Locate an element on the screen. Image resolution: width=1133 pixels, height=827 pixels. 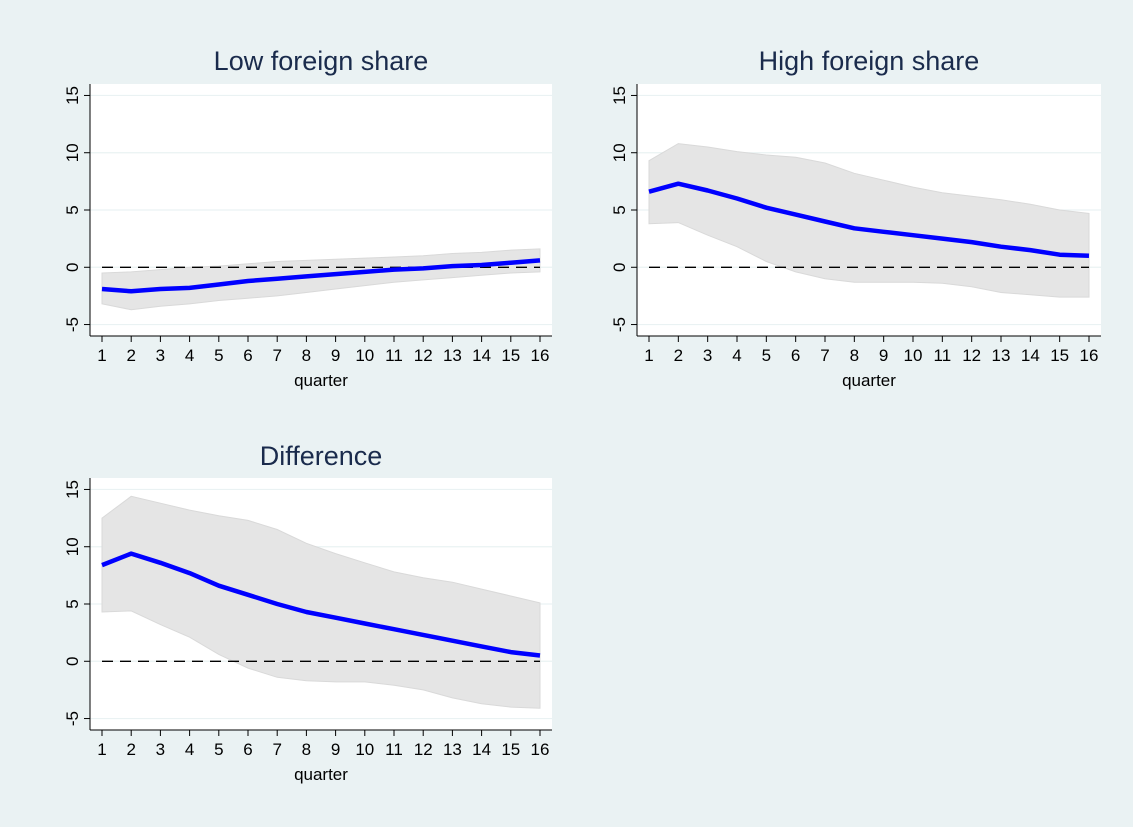
panel-title: Low foreign share is located at coordinates (321, 61).